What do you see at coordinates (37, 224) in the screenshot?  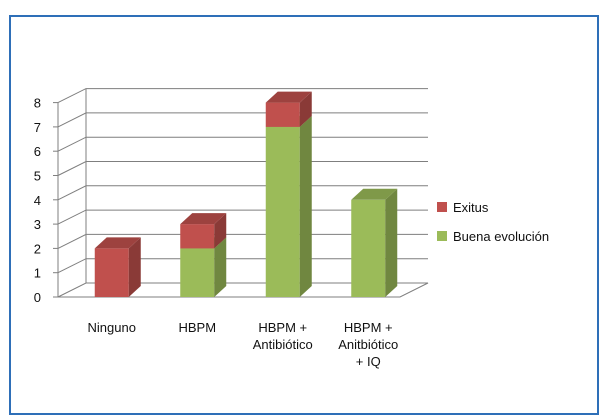 I see `y-tick-label: 3` at bounding box center [37, 224].